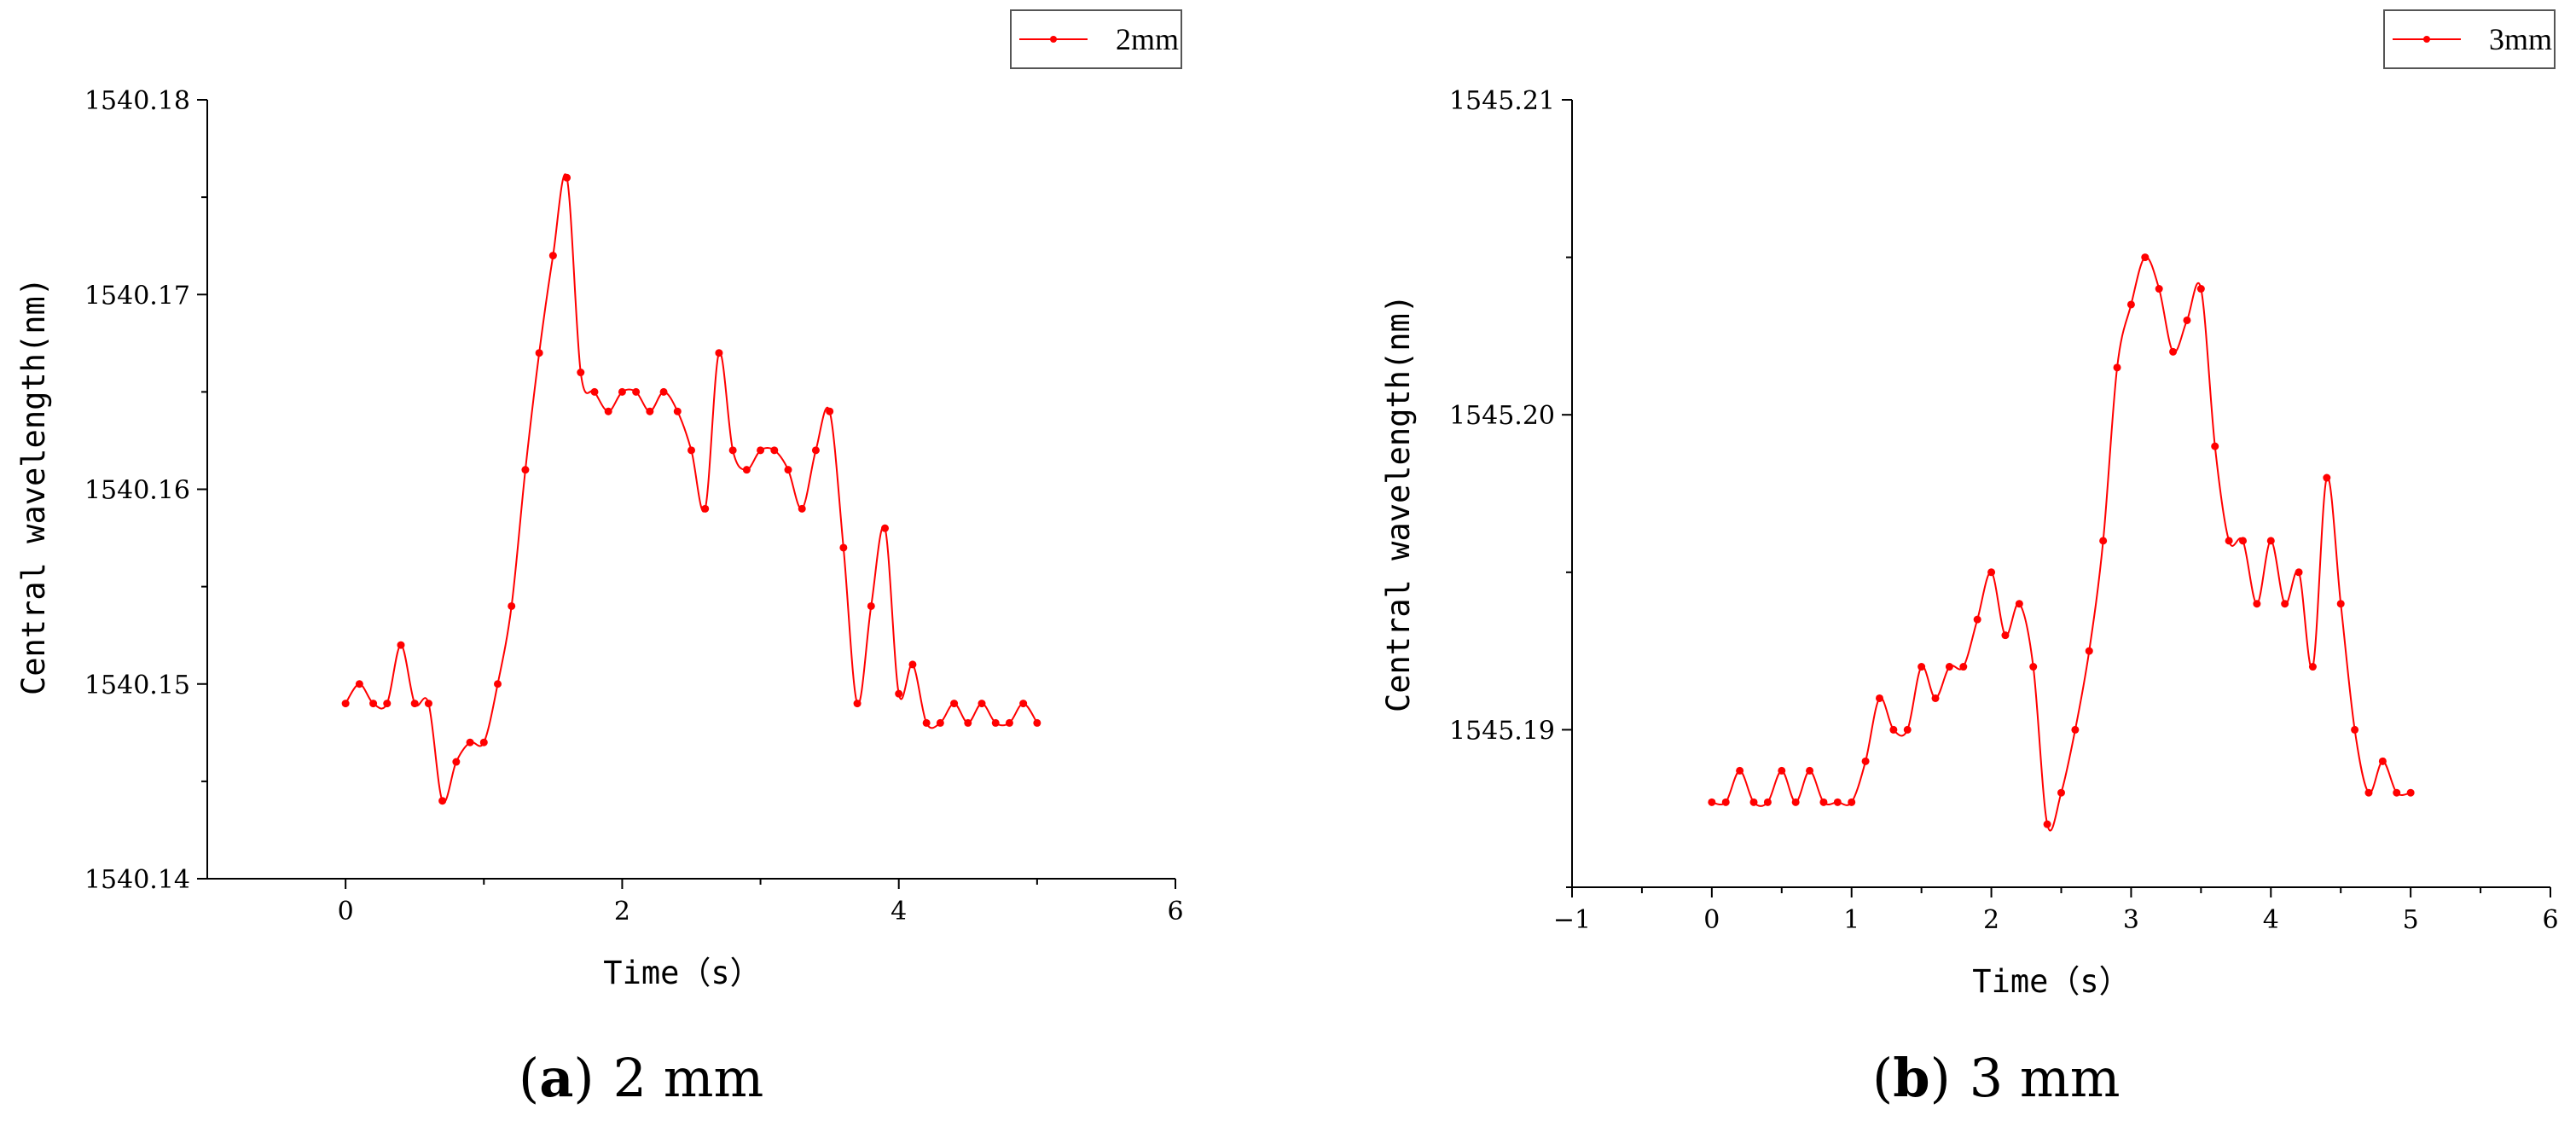 The image size is (2576, 1121). I want to click on caption-label: b, so click(1911, 1078).